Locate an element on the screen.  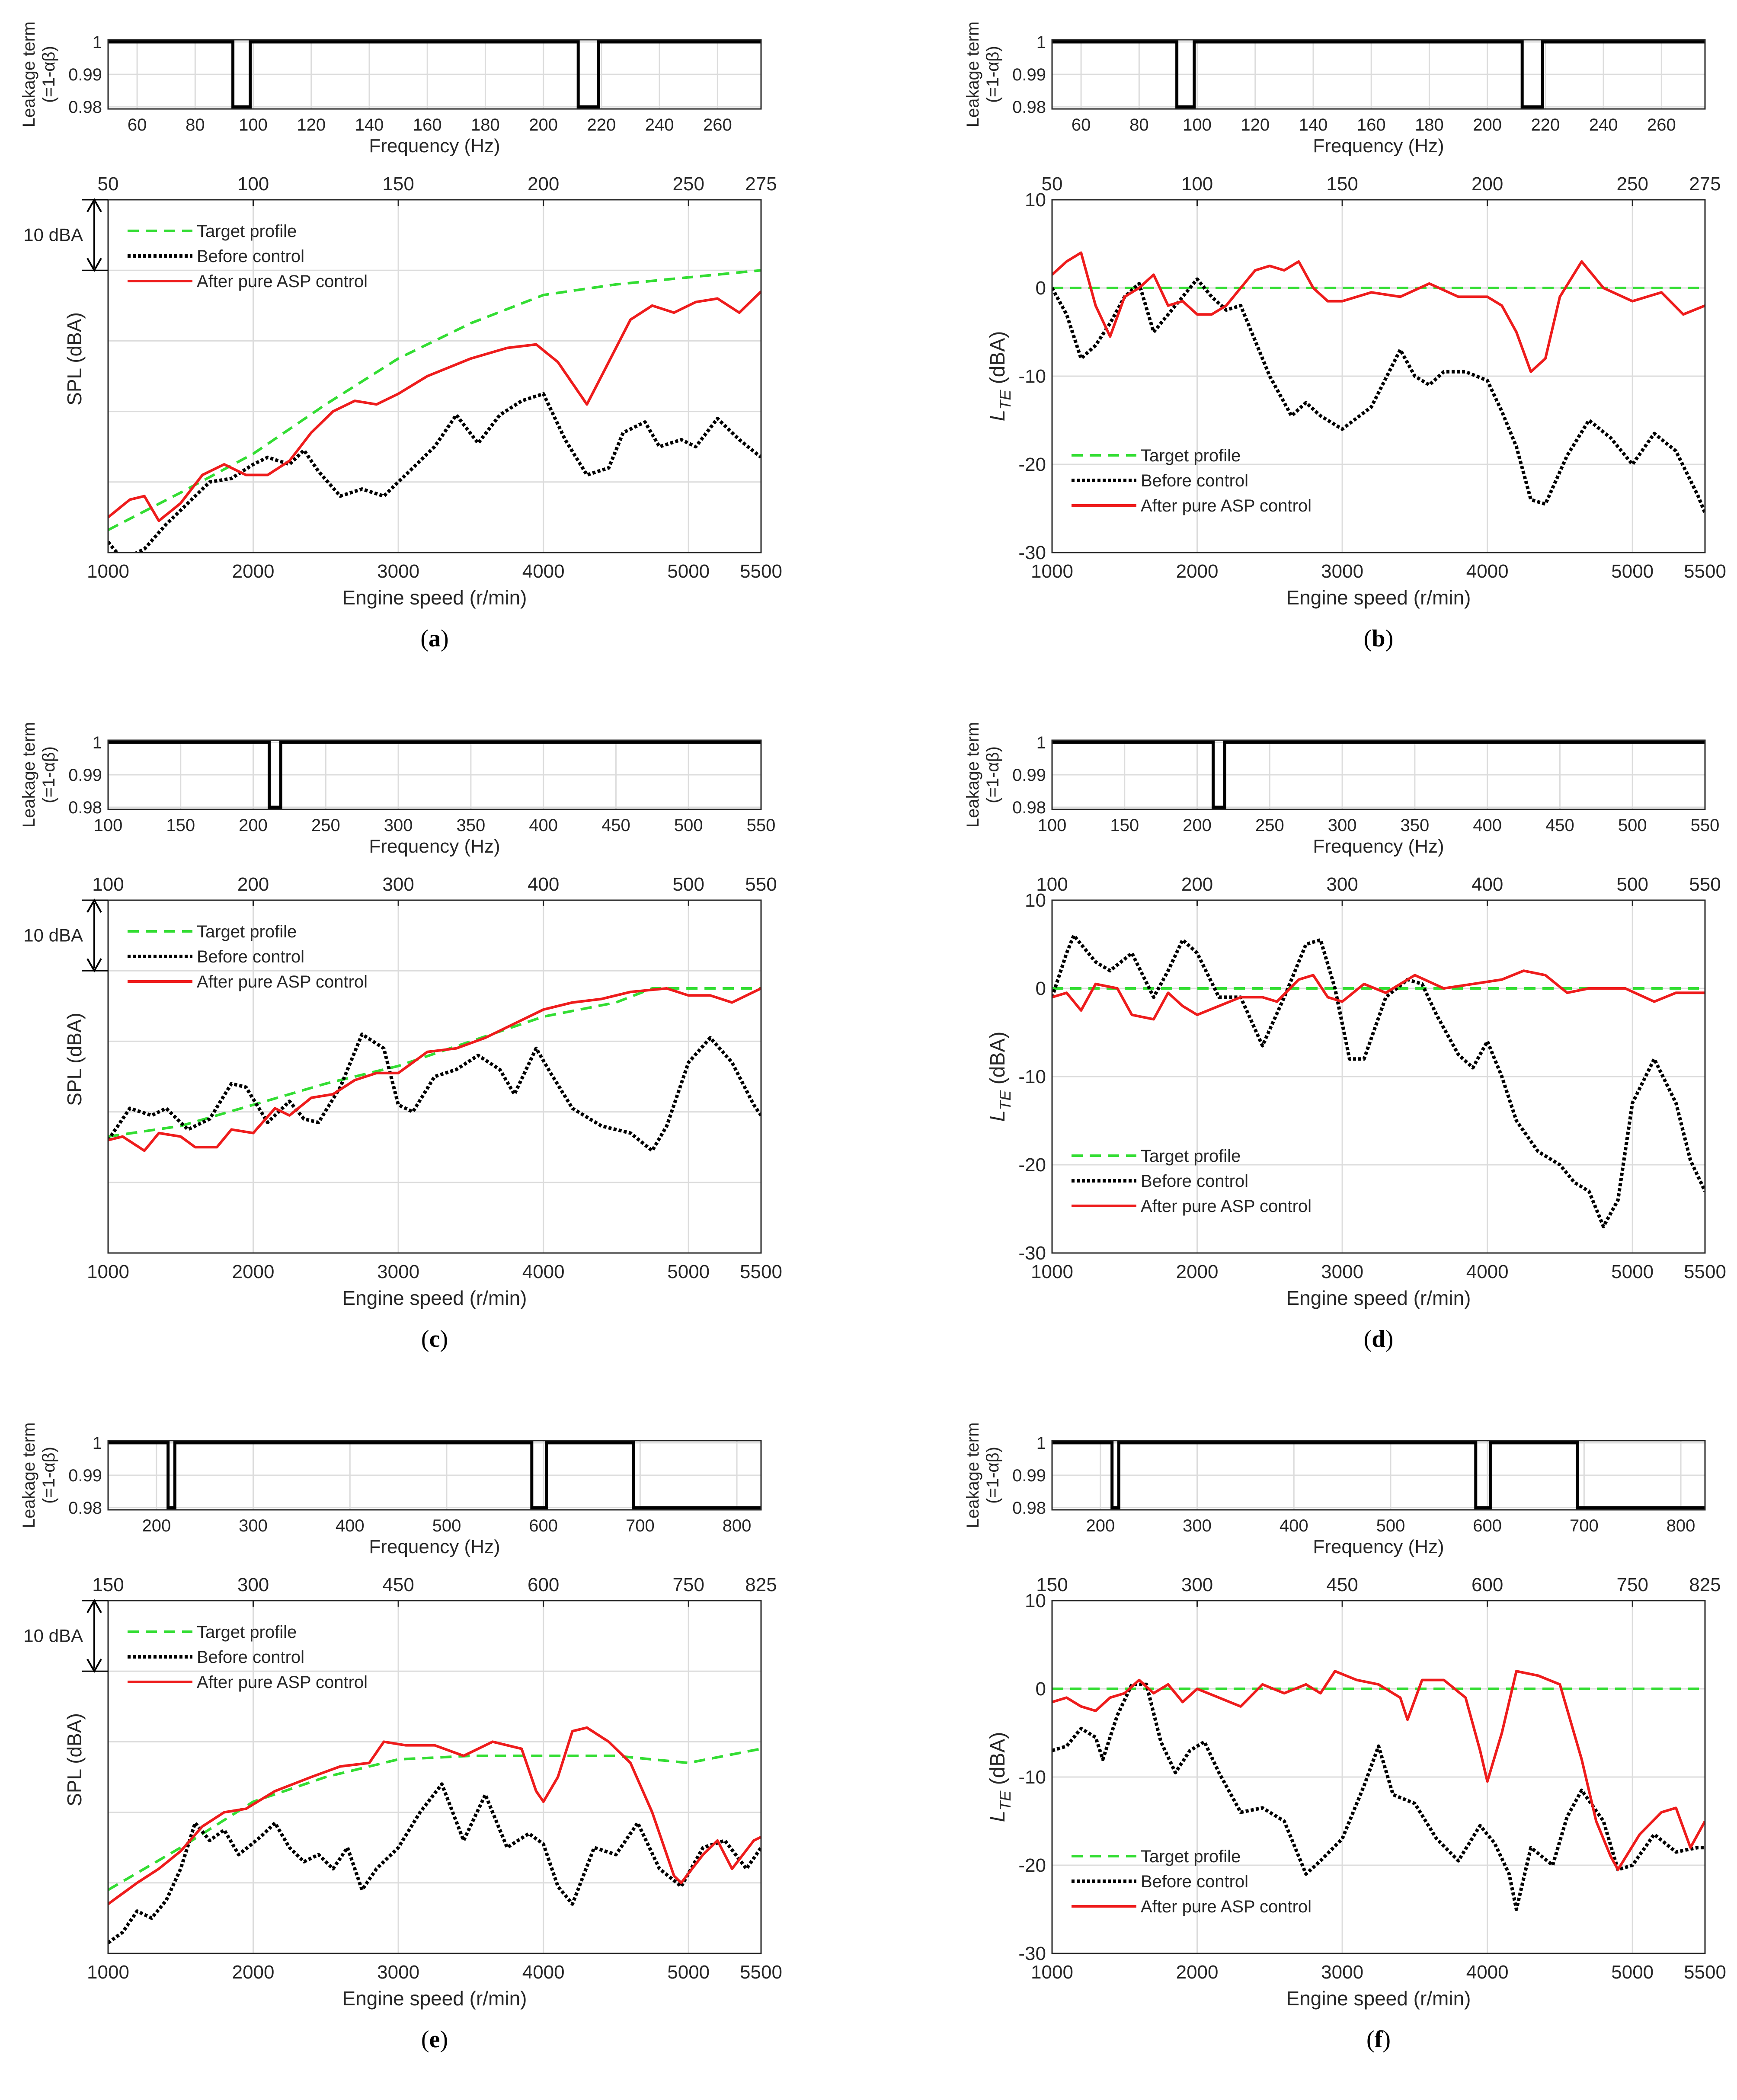
leakage-xtick-label: 250 is located at coordinates (1269, 825).